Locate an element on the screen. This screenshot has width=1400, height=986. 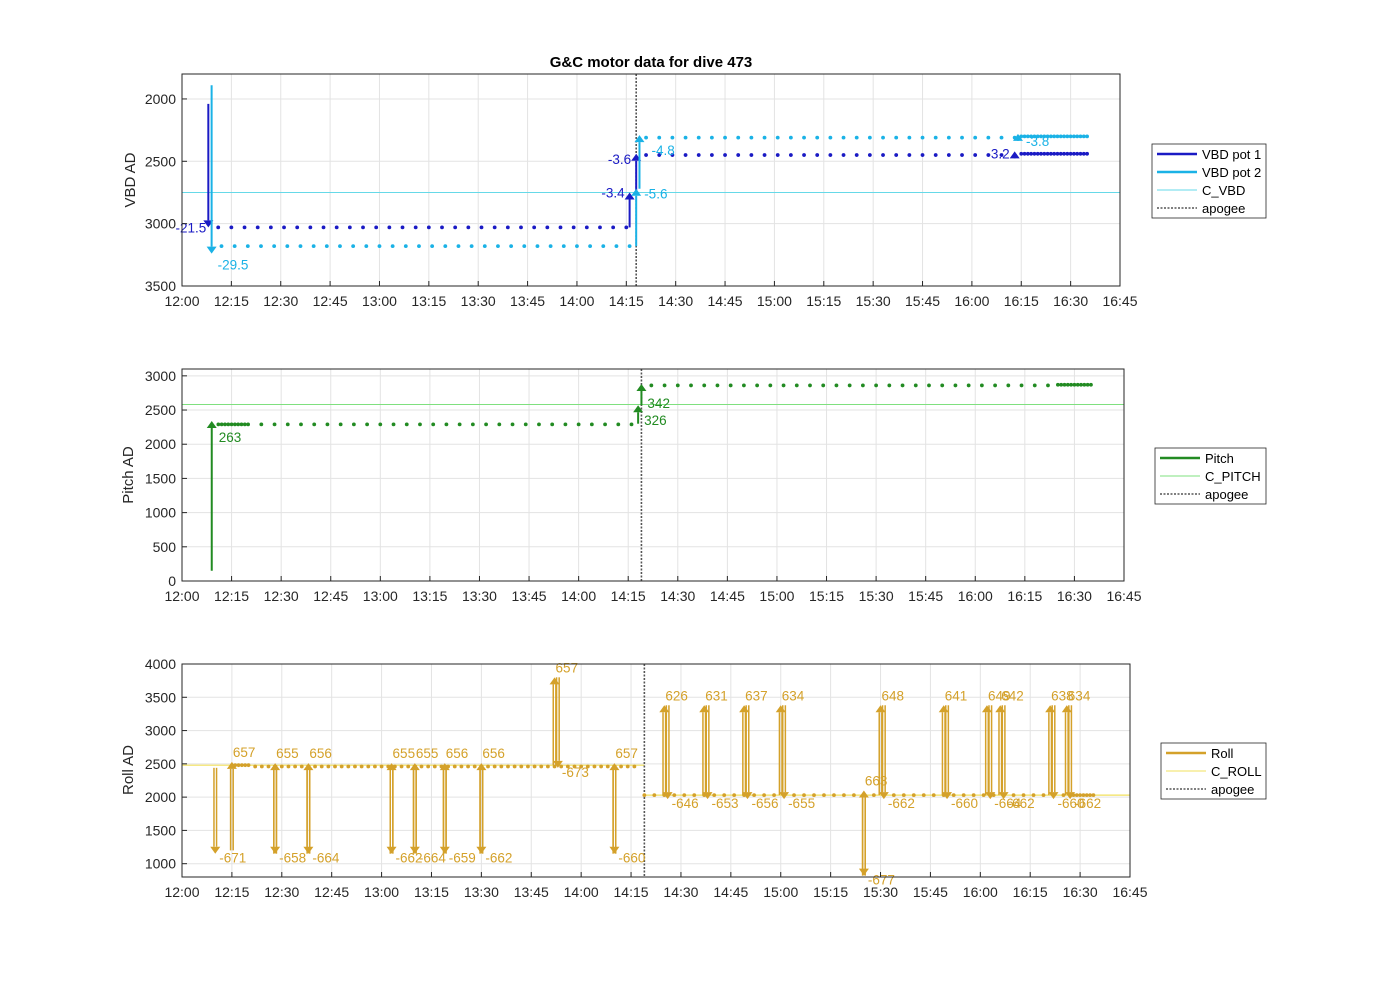
event-label: -664 is located at coordinates (1008, 803).